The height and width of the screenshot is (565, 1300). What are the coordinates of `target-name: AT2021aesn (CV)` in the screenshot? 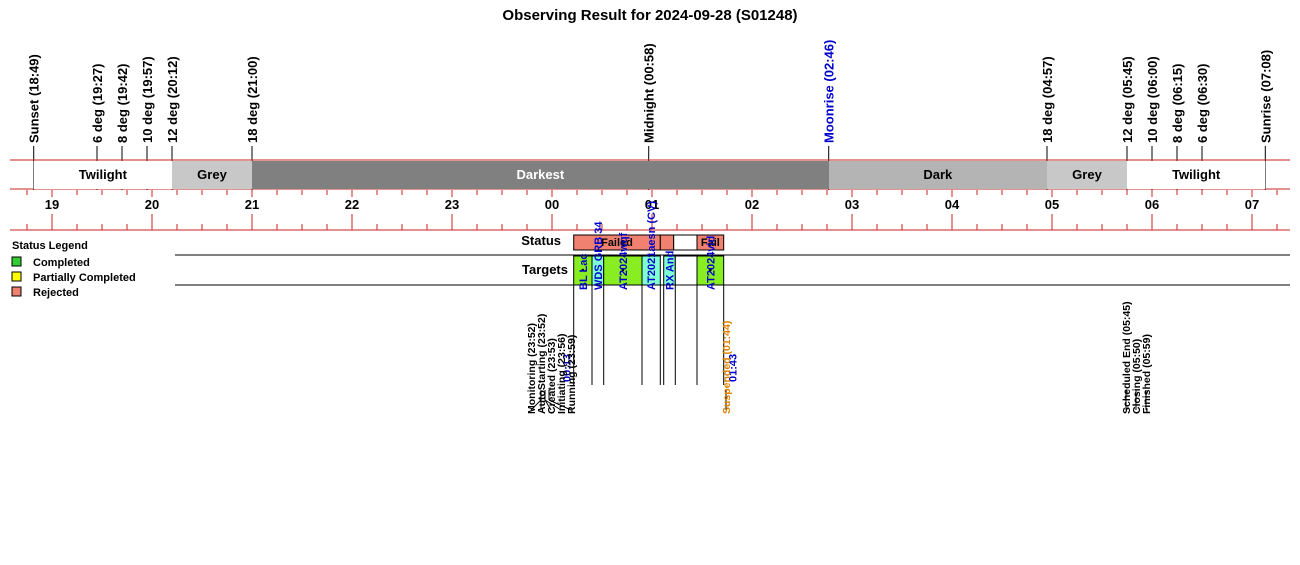 It's located at (652, 245).